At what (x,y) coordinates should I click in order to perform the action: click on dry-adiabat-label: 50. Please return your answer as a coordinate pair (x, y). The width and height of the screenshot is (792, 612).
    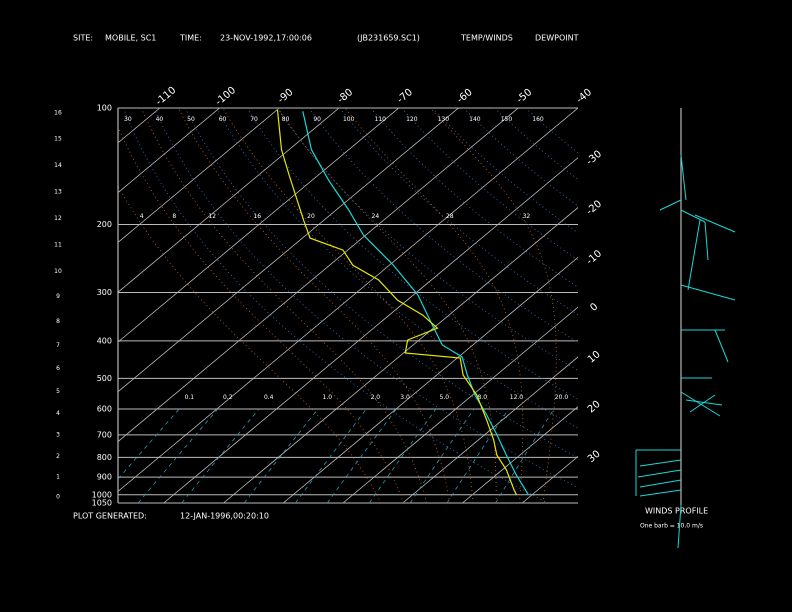
    Looking at the image, I should click on (191, 119).